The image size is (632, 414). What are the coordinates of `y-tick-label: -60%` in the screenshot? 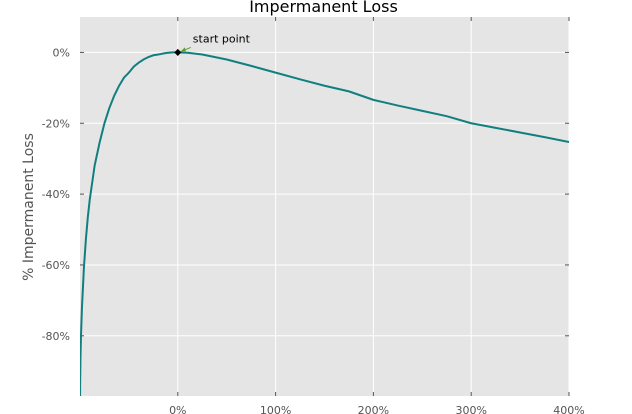 It's located at (56, 265).